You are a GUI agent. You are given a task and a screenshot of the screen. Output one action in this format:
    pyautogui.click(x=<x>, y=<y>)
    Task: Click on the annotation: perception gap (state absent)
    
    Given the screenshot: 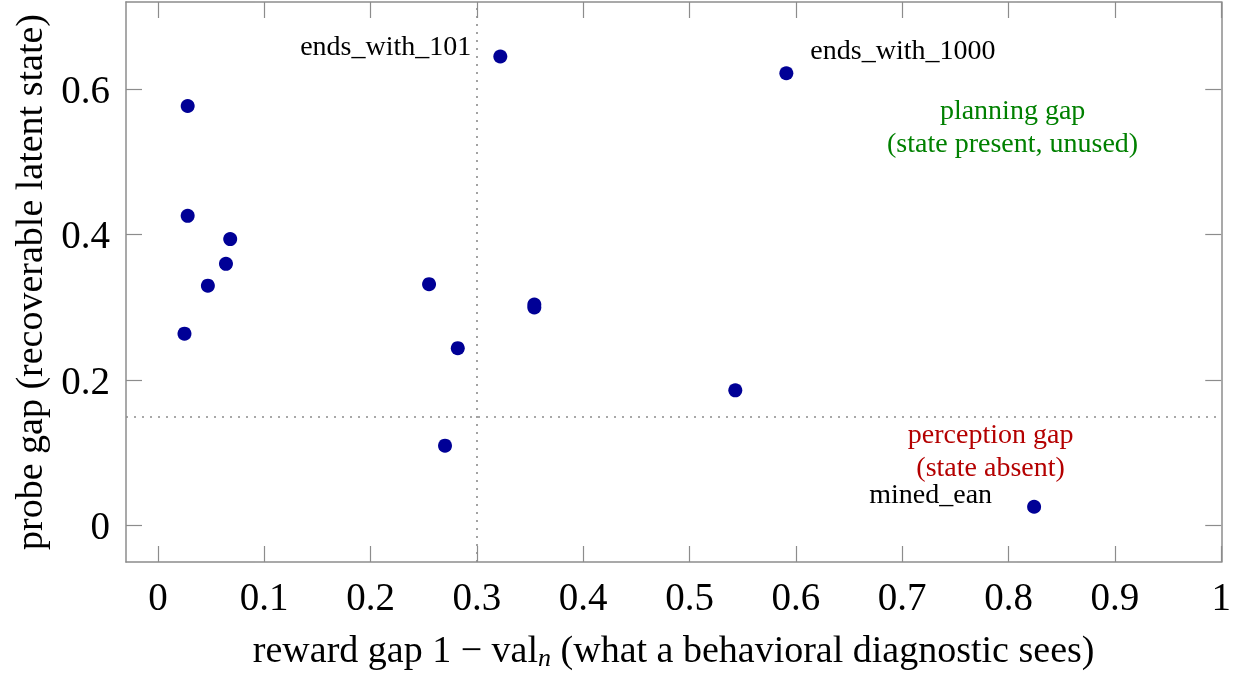 What is the action you would take?
    pyautogui.click(x=990, y=450)
    